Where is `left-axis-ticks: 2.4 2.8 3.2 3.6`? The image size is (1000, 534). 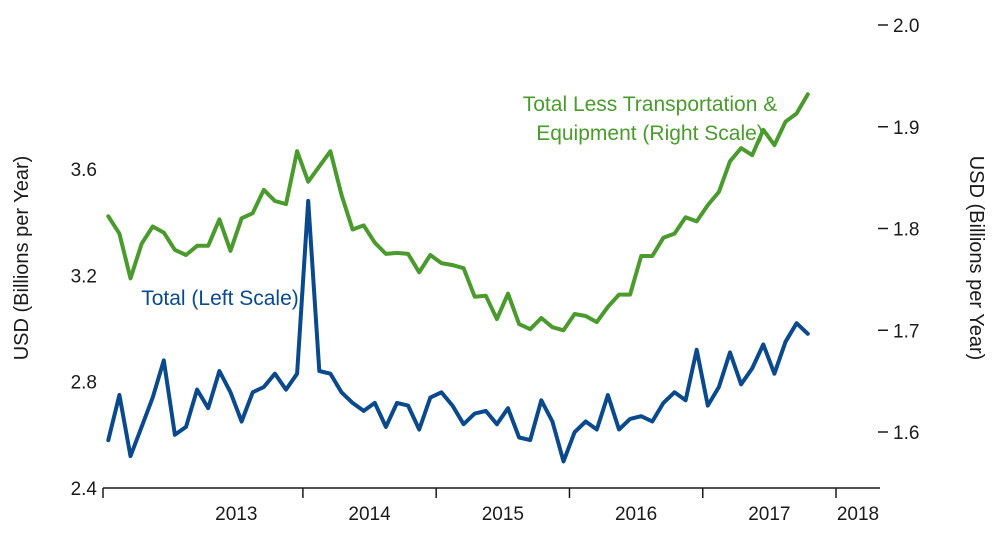
left-axis-ticks: 2.4 2.8 3.2 3.6 is located at coordinates (84, 330).